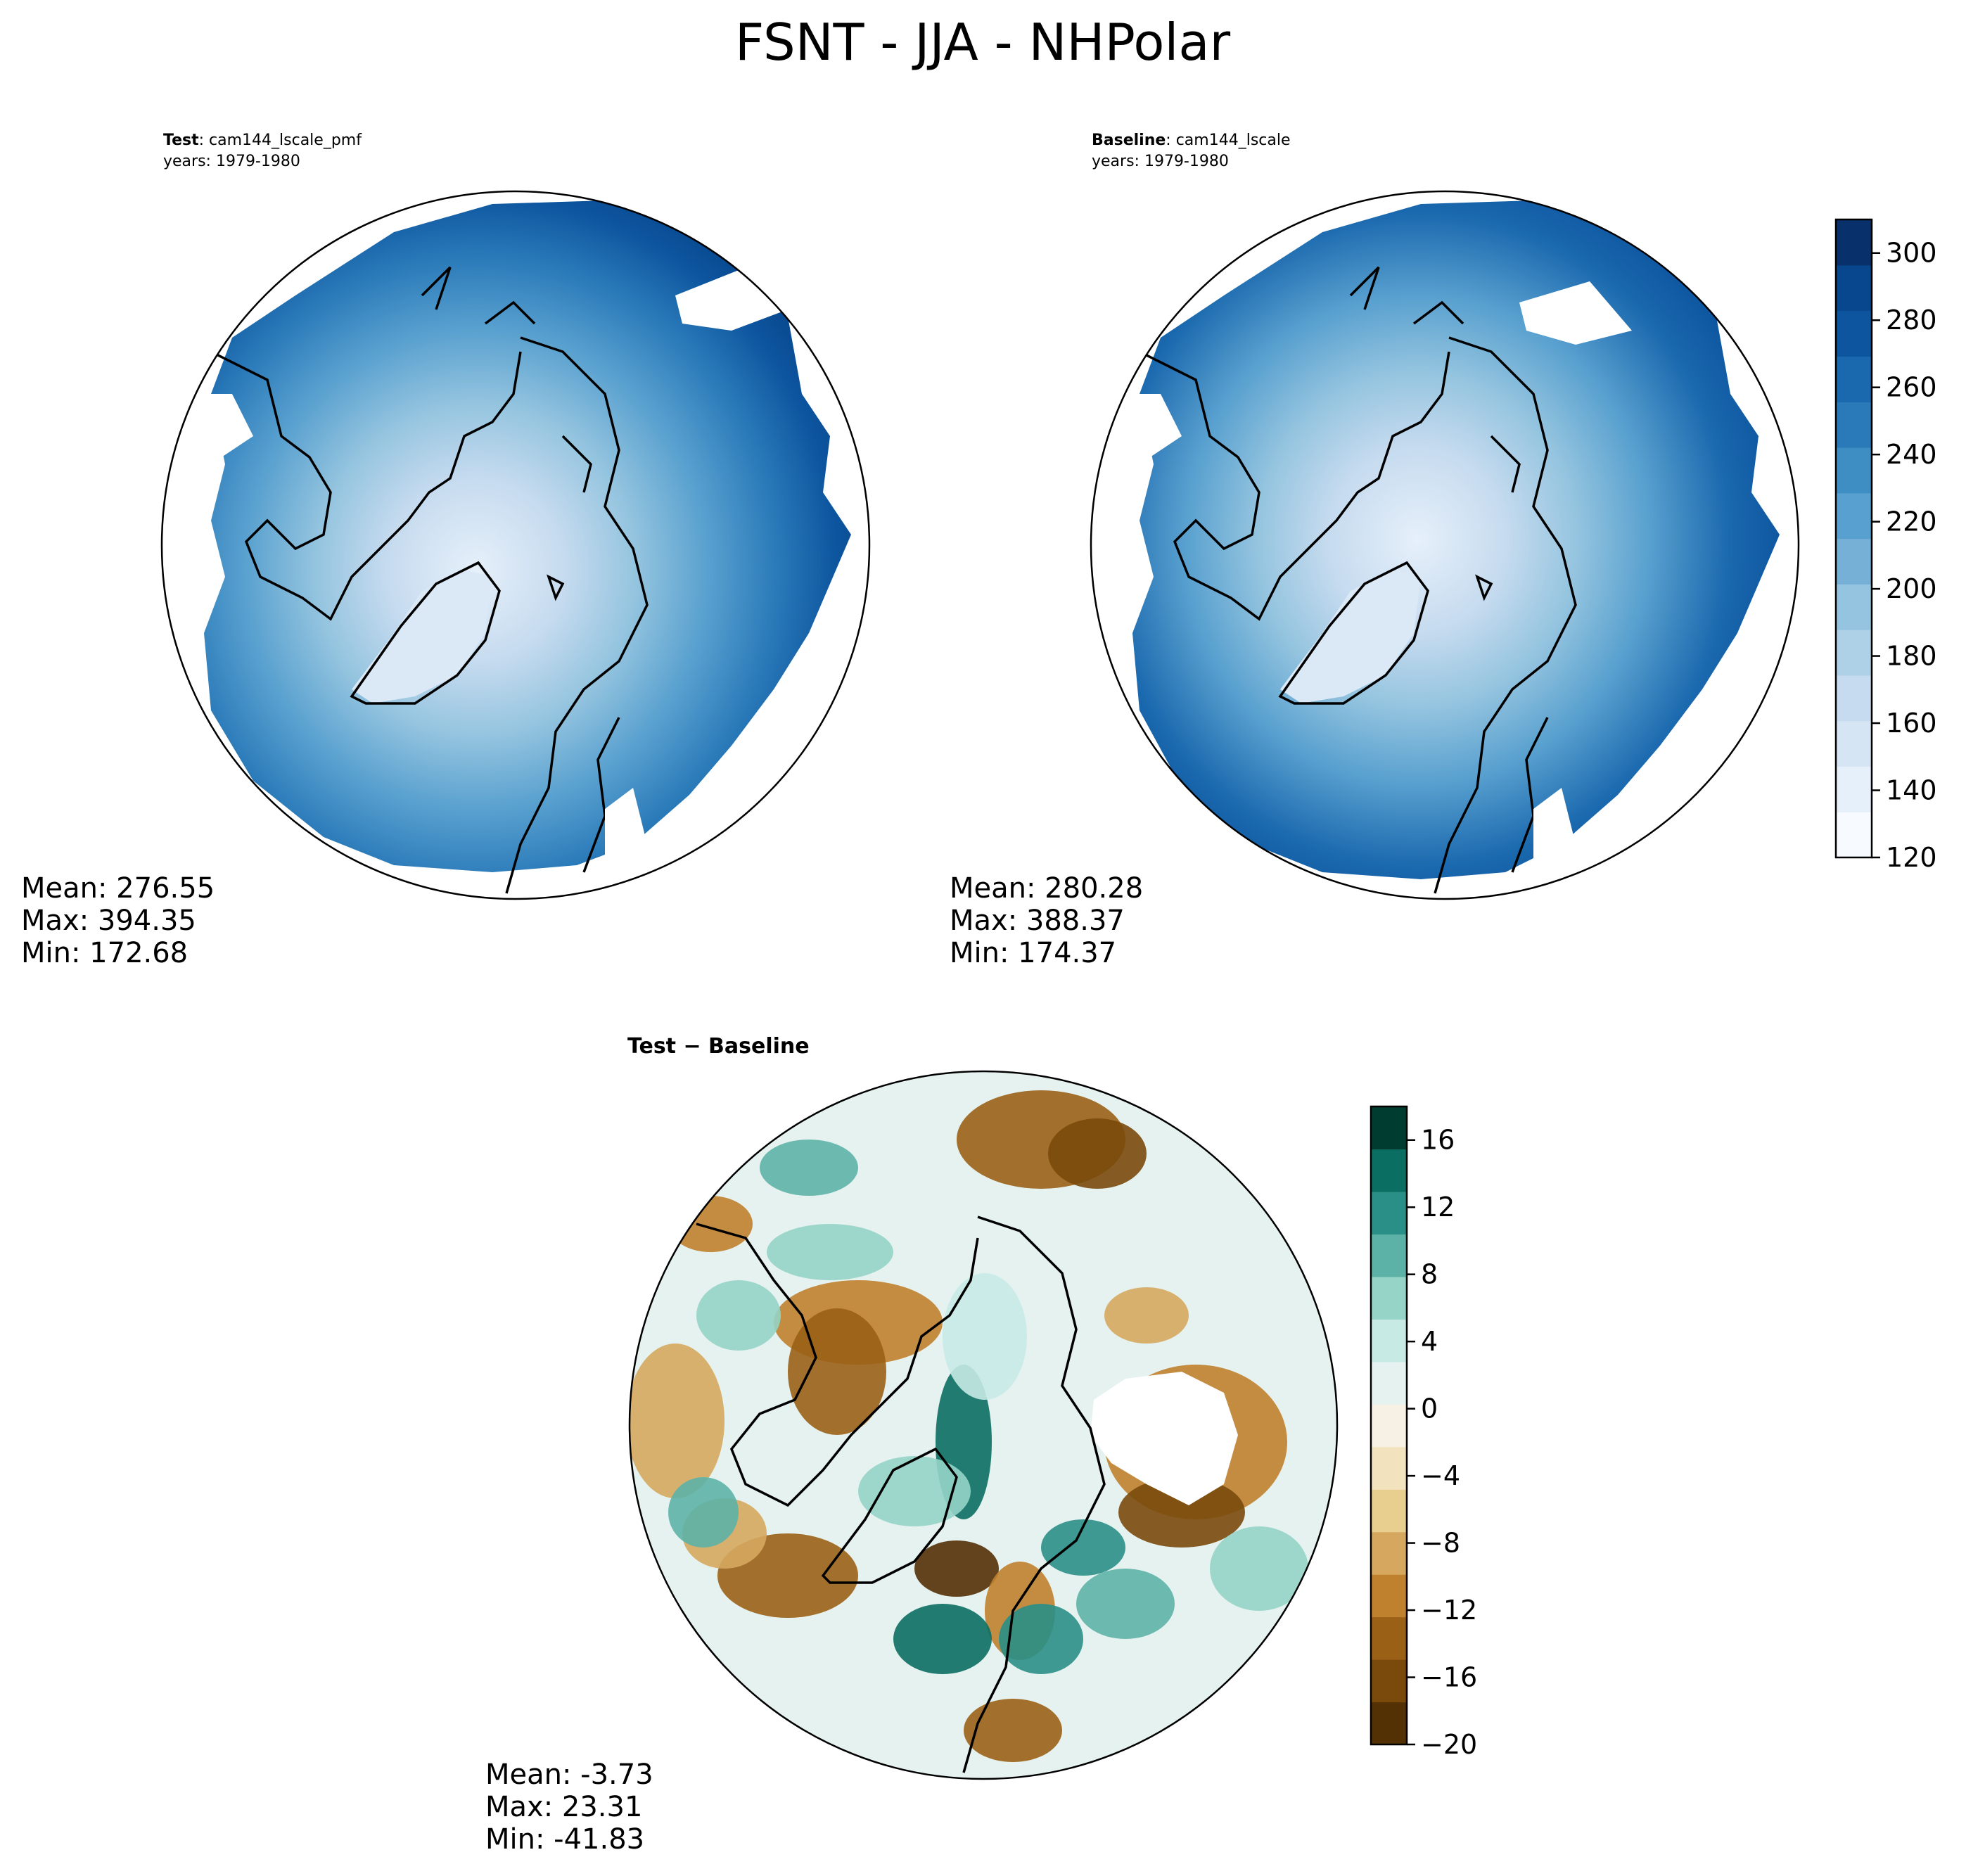 The width and height of the screenshot is (1966, 1876). I want to click on colorbar-diff-ticks: −20 −16 −12 −8 −4 0 4 8 12 16, so click(1442, 1442).